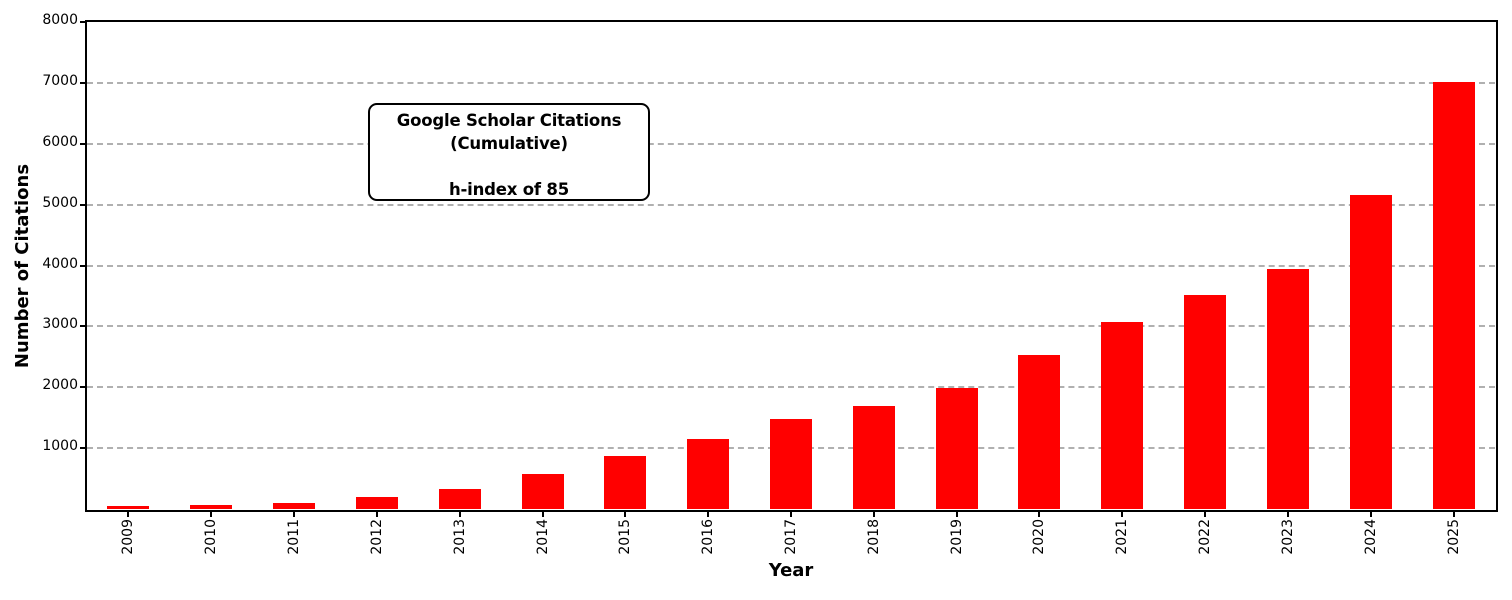 The image size is (1512, 600). I want to click on x-tick-label-2020: 2020, so click(1039, 537).